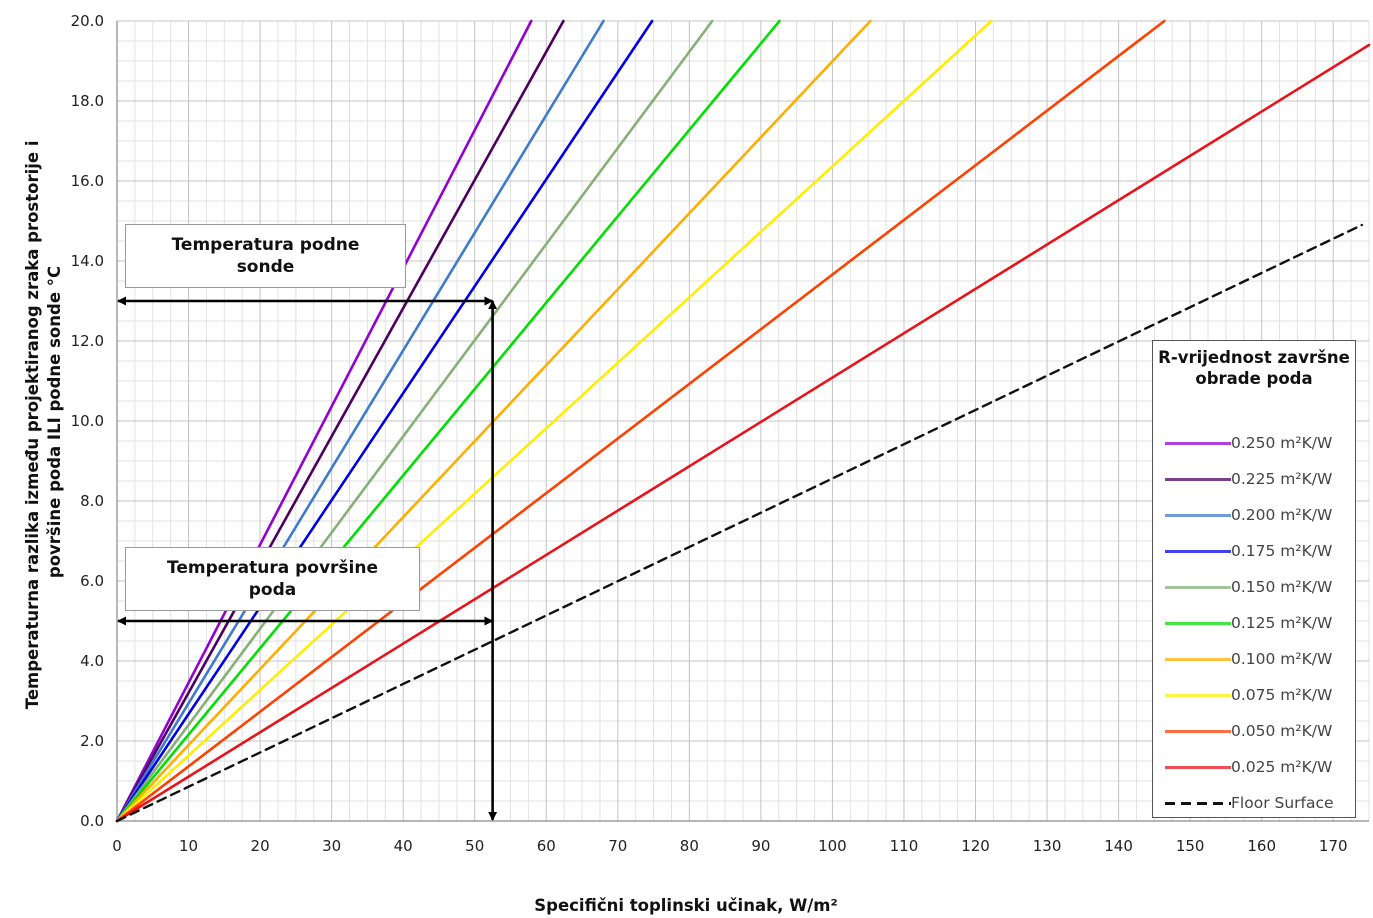  I want to click on y-tick-label: 8.0, so click(92, 501).